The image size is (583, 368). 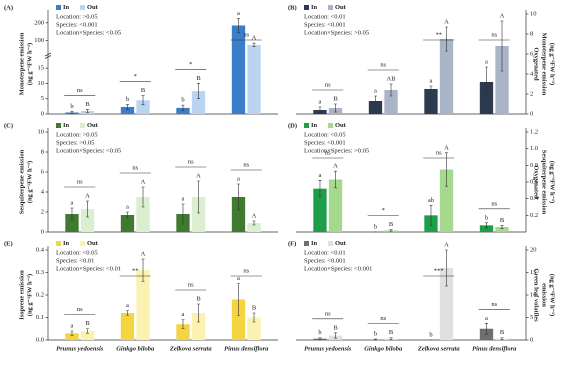 What do you see at coordinates (21, 295) in the screenshot?
I see `y-axis-label: Isoprene emission` at bounding box center [21, 295].